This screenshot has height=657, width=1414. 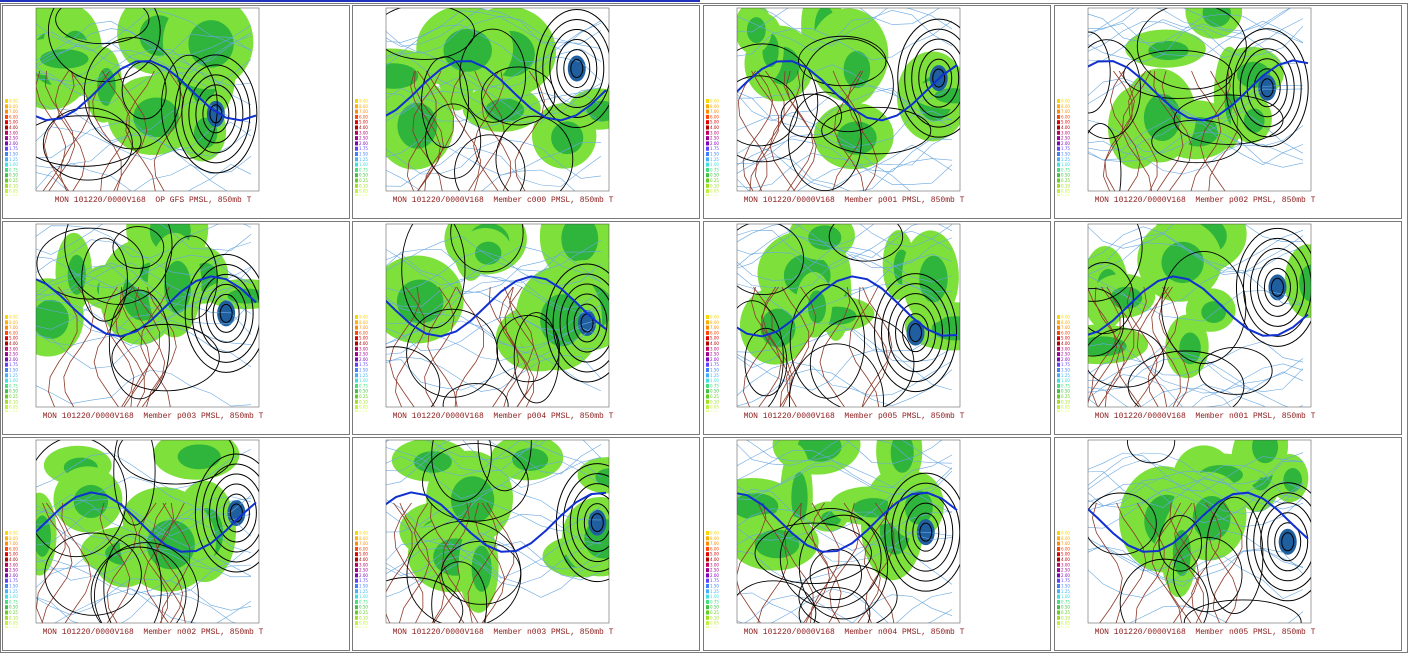 I want to click on colorbar-label: 8.00, so click(x=13, y=106).